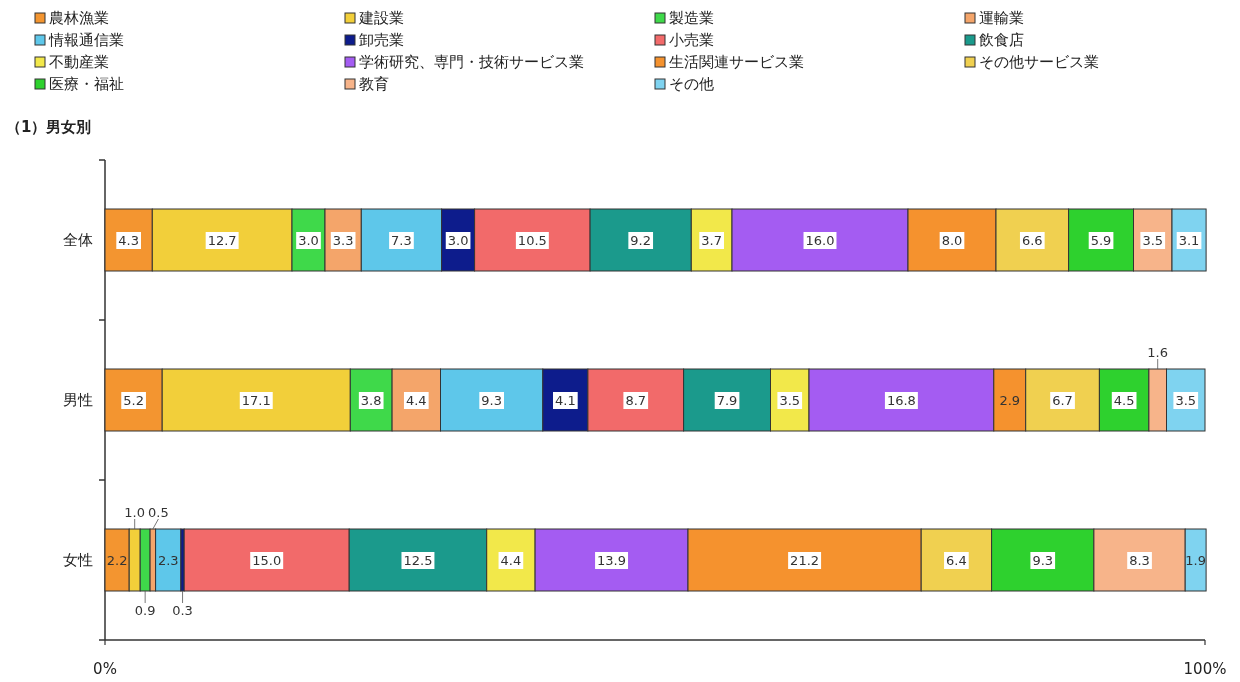 This screenshot has height=682, width=1240. What do you see at coordinates (1124, 400) in the screenshot?
I see `data-label: 4.5` at bounding box center [1124, 400].